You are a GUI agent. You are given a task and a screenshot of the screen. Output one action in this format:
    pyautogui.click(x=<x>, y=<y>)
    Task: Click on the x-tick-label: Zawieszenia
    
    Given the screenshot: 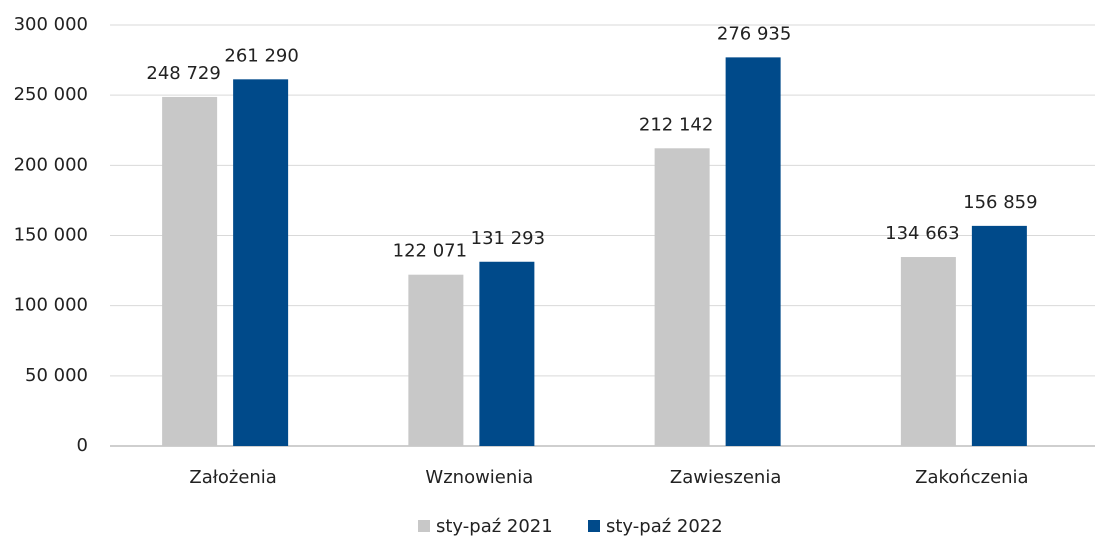 What is the action you would take?
    pyautogui.click(x=726, y=477)
    